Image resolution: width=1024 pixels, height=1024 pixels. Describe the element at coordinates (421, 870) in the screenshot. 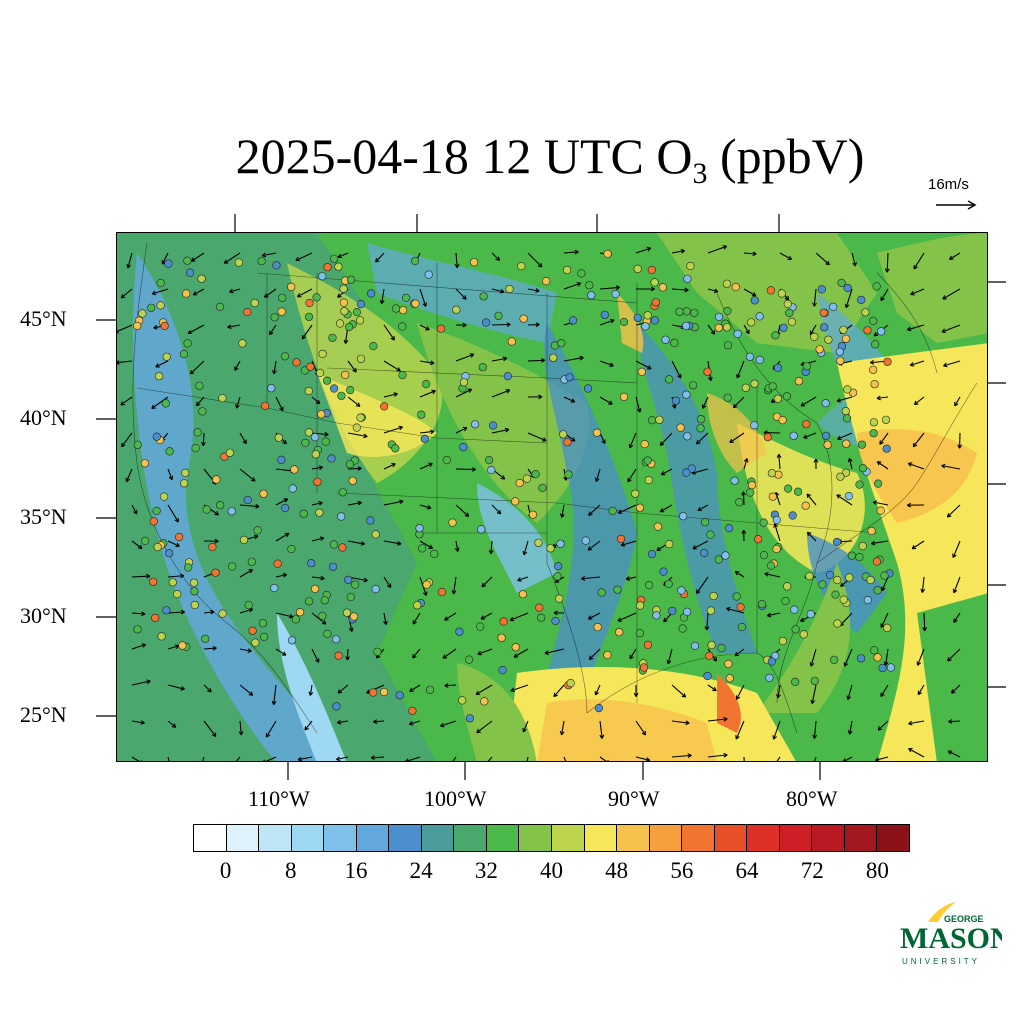

I see `colorbar-tick-label: 24` at that location.